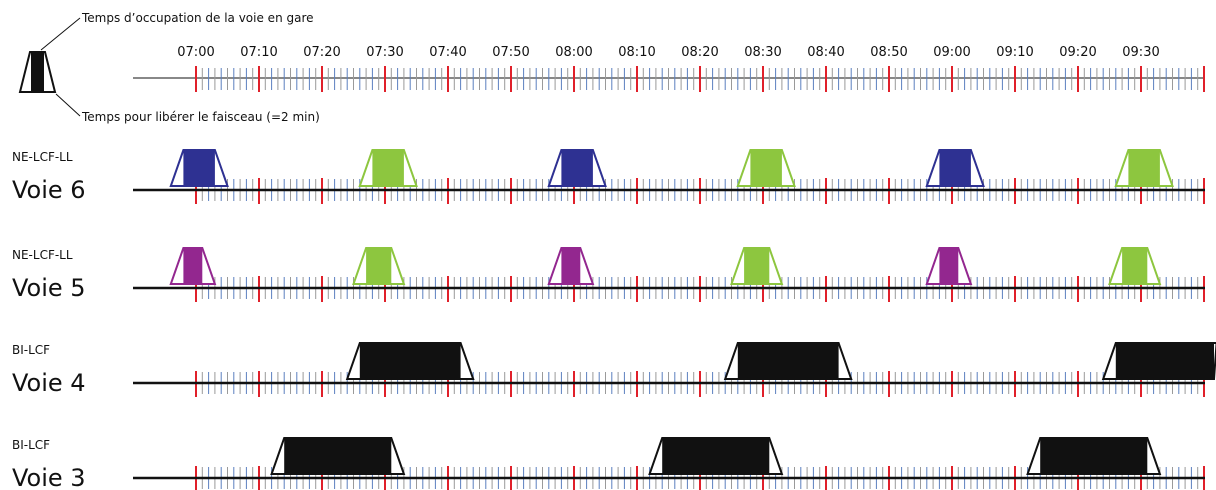  I want to click on time-label: 07:40, so click(447, 52).